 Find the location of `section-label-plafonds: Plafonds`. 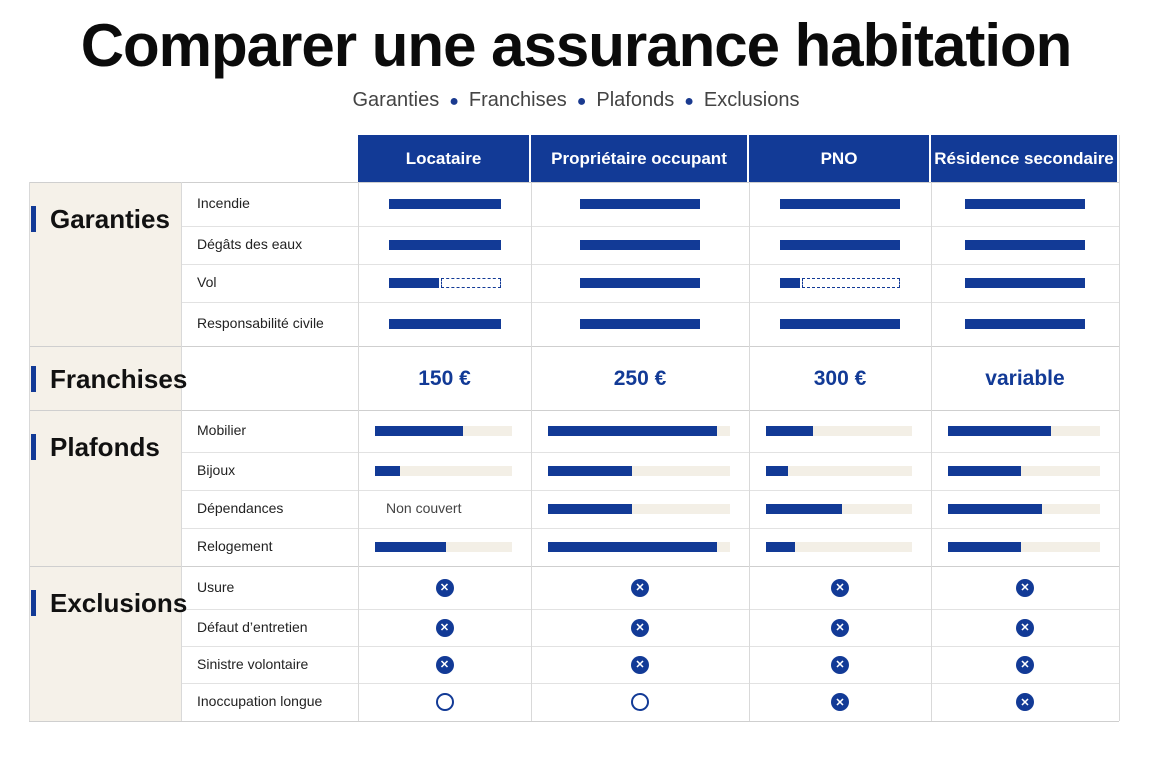

section-label-plafonds: Plafonds is located at coordinates (95, 447).